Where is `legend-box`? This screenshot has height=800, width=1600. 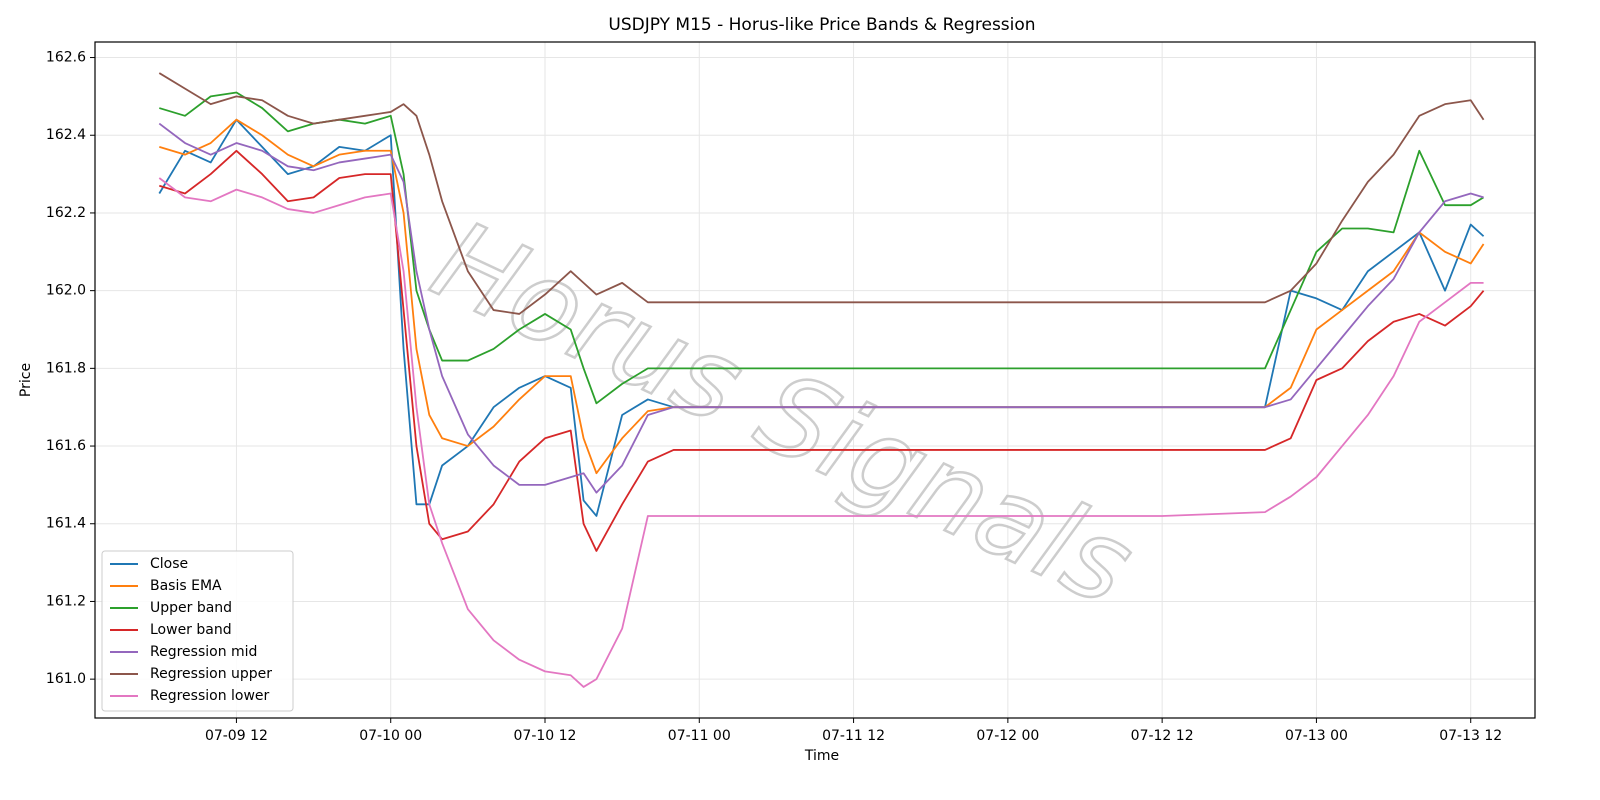
legend-box is located at coordinates (197, 631).